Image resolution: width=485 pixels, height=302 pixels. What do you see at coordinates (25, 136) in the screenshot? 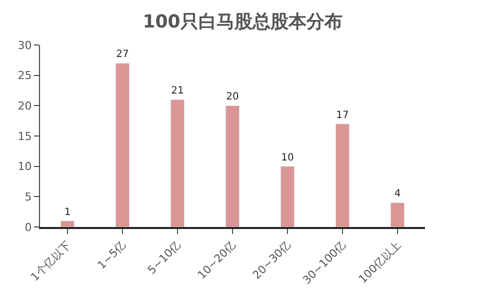
I see `y-tick-label: 15` at bounding box center [25, 136].